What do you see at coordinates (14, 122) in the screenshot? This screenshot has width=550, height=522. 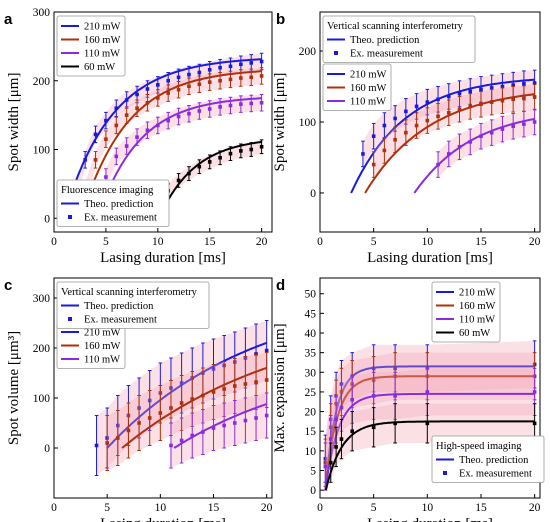 I see `y-axis-label: Spot width [μm]` at bounding box center [14, 122].